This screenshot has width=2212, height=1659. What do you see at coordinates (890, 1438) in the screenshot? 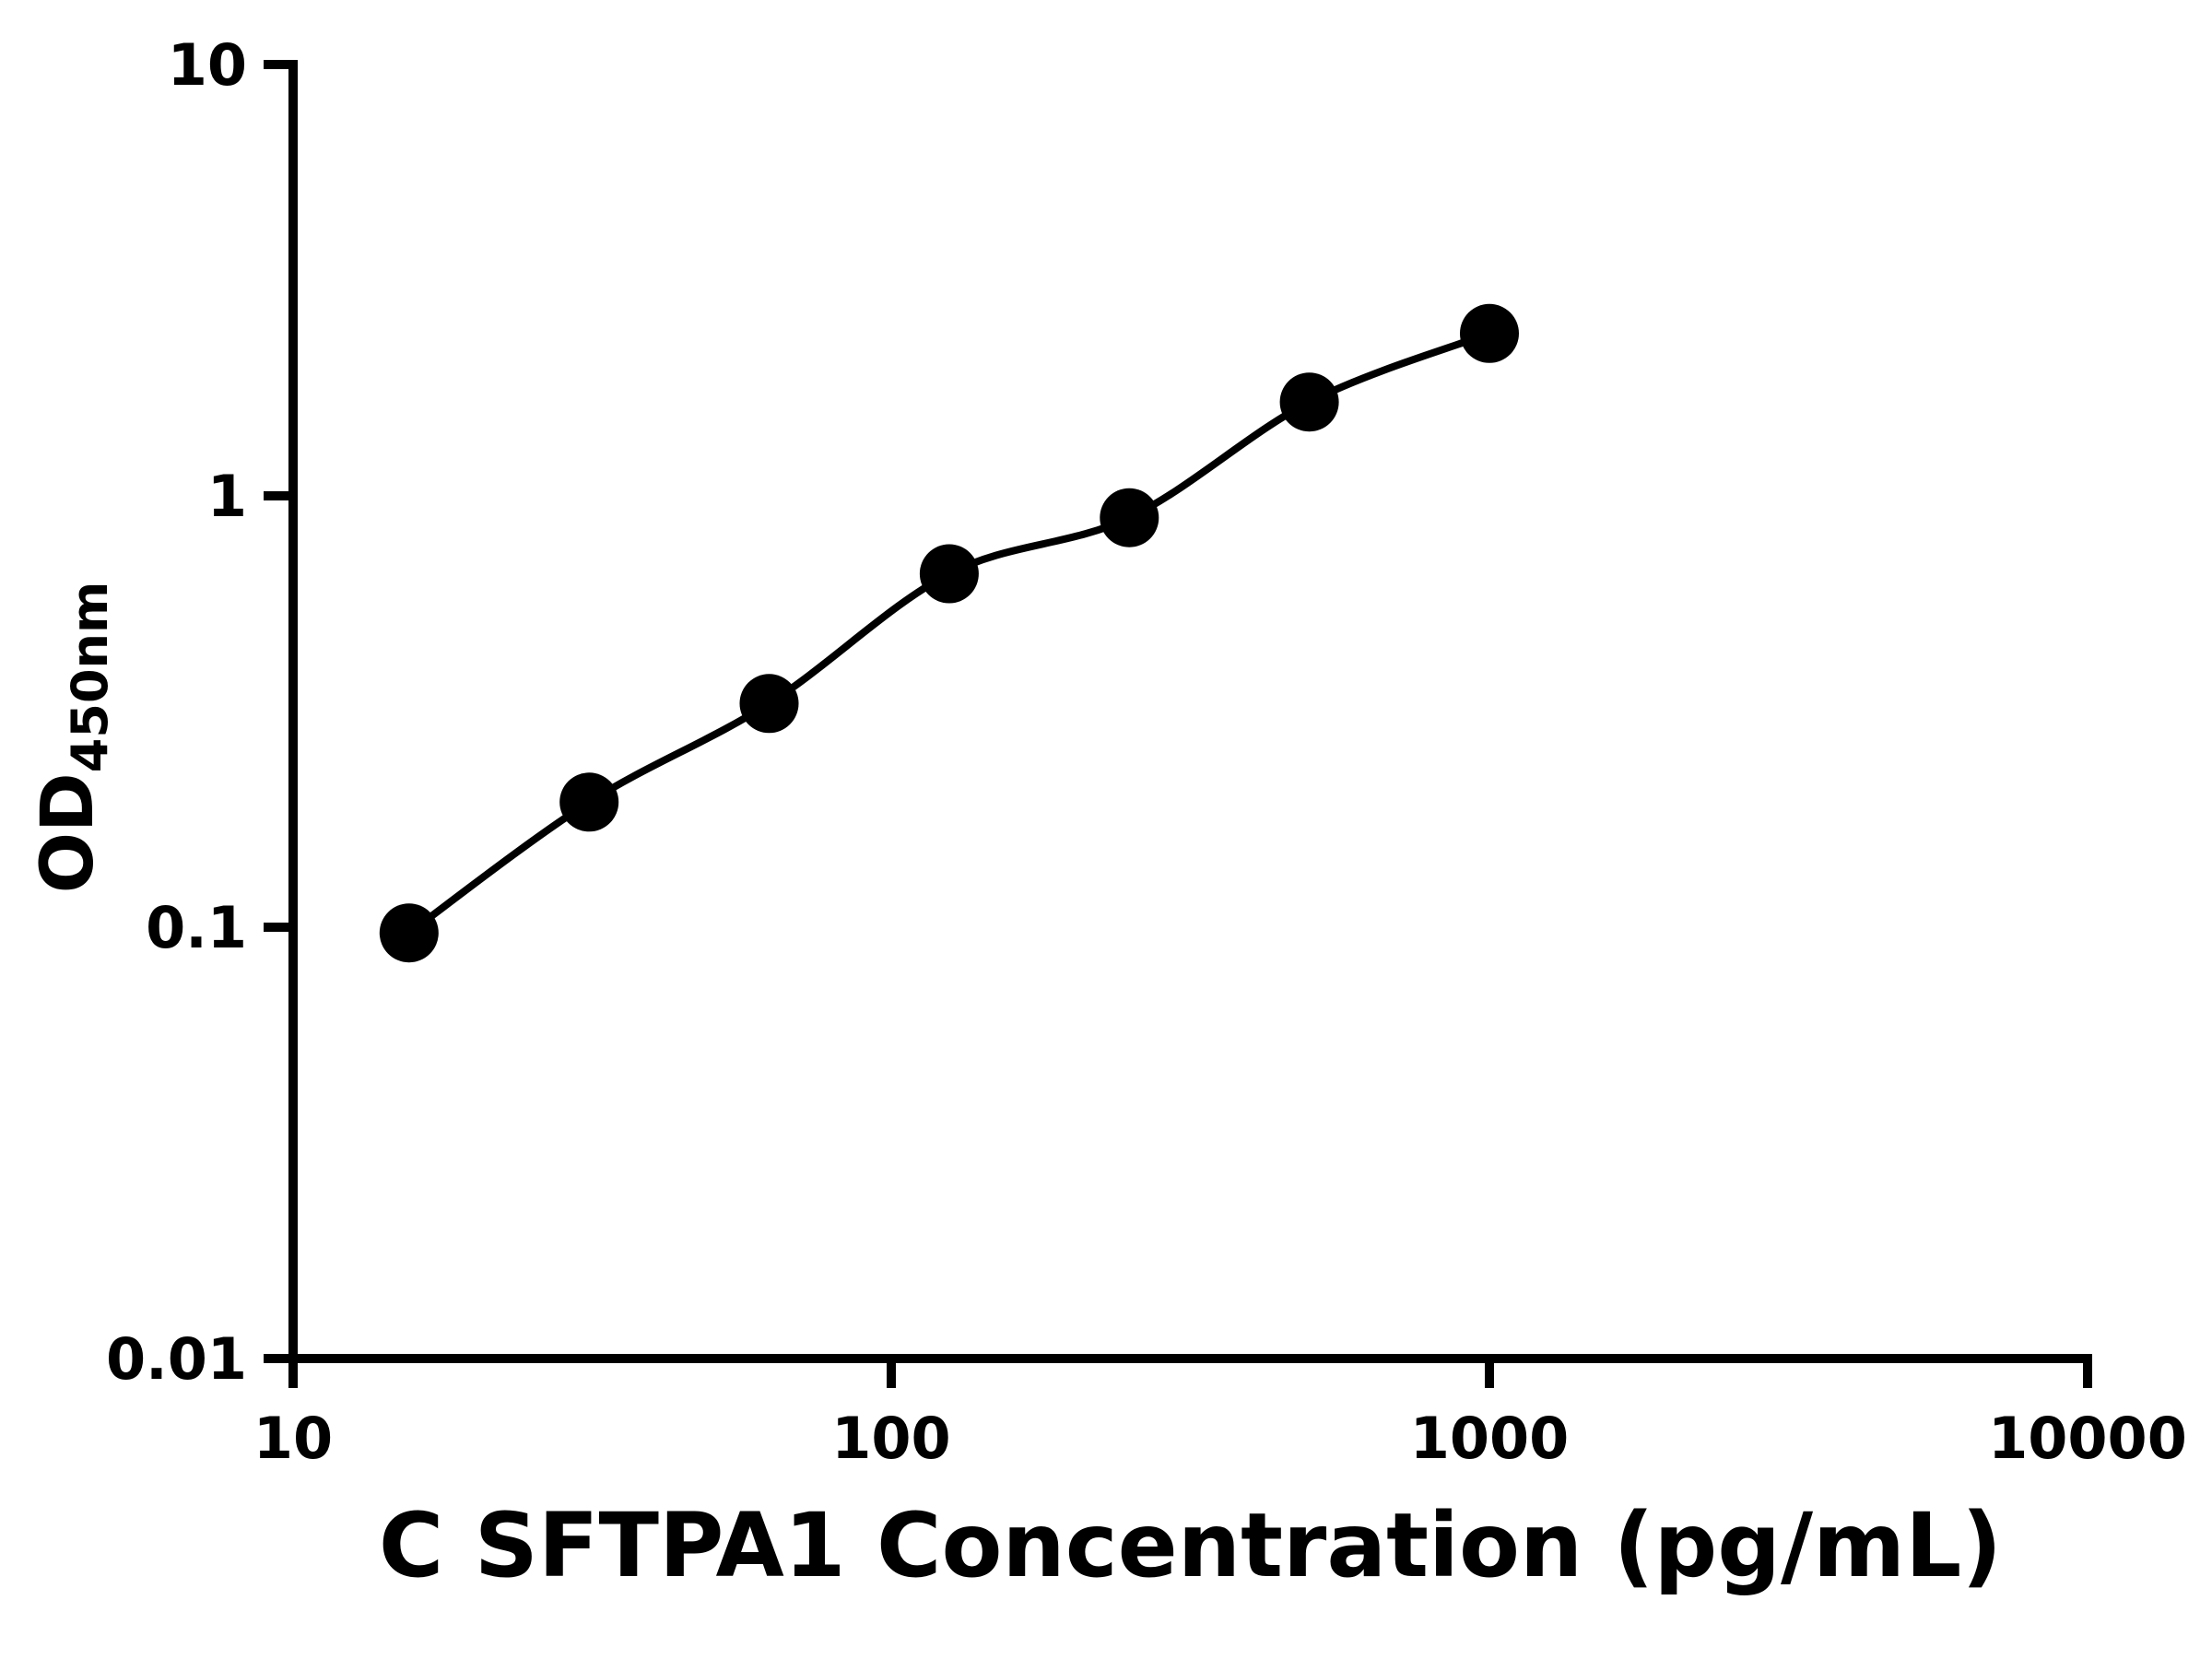
I see `x-axis-tick-label: 100` at bounding box center [890, 1438].